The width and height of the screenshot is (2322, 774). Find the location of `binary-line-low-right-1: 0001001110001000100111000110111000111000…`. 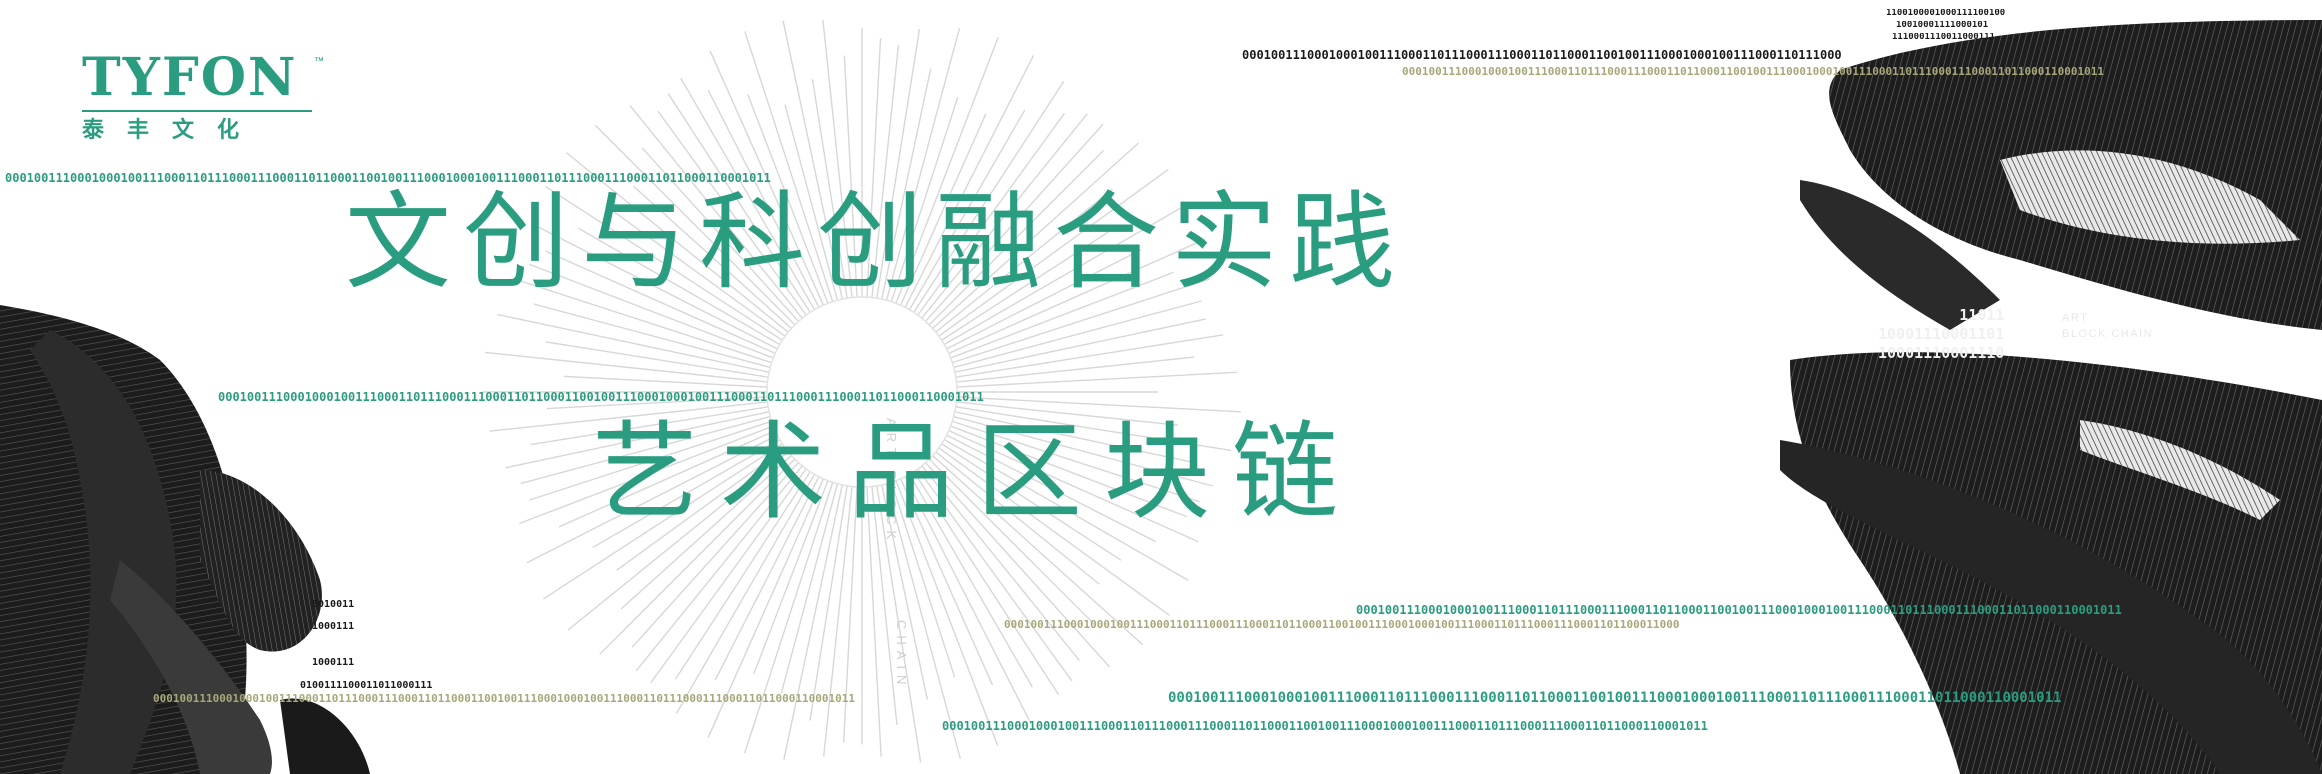

binary-line-low-right-1: 0001001110001000100111000110111000111000… is located at coordinates (1739, 610).